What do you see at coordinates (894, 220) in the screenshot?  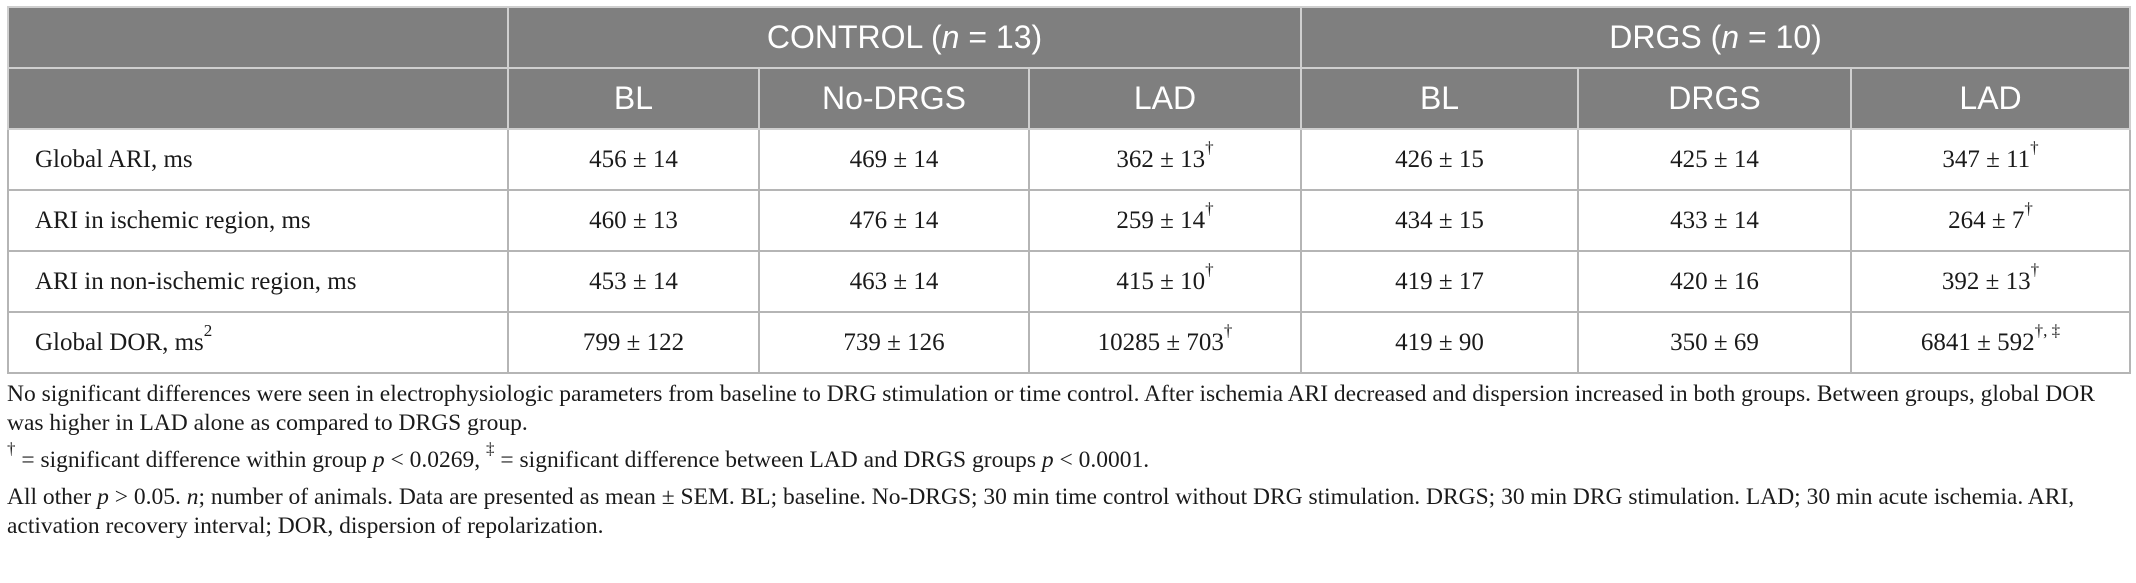 I see `table-cell: 476 ± 14` at bounding box center [894, 220].